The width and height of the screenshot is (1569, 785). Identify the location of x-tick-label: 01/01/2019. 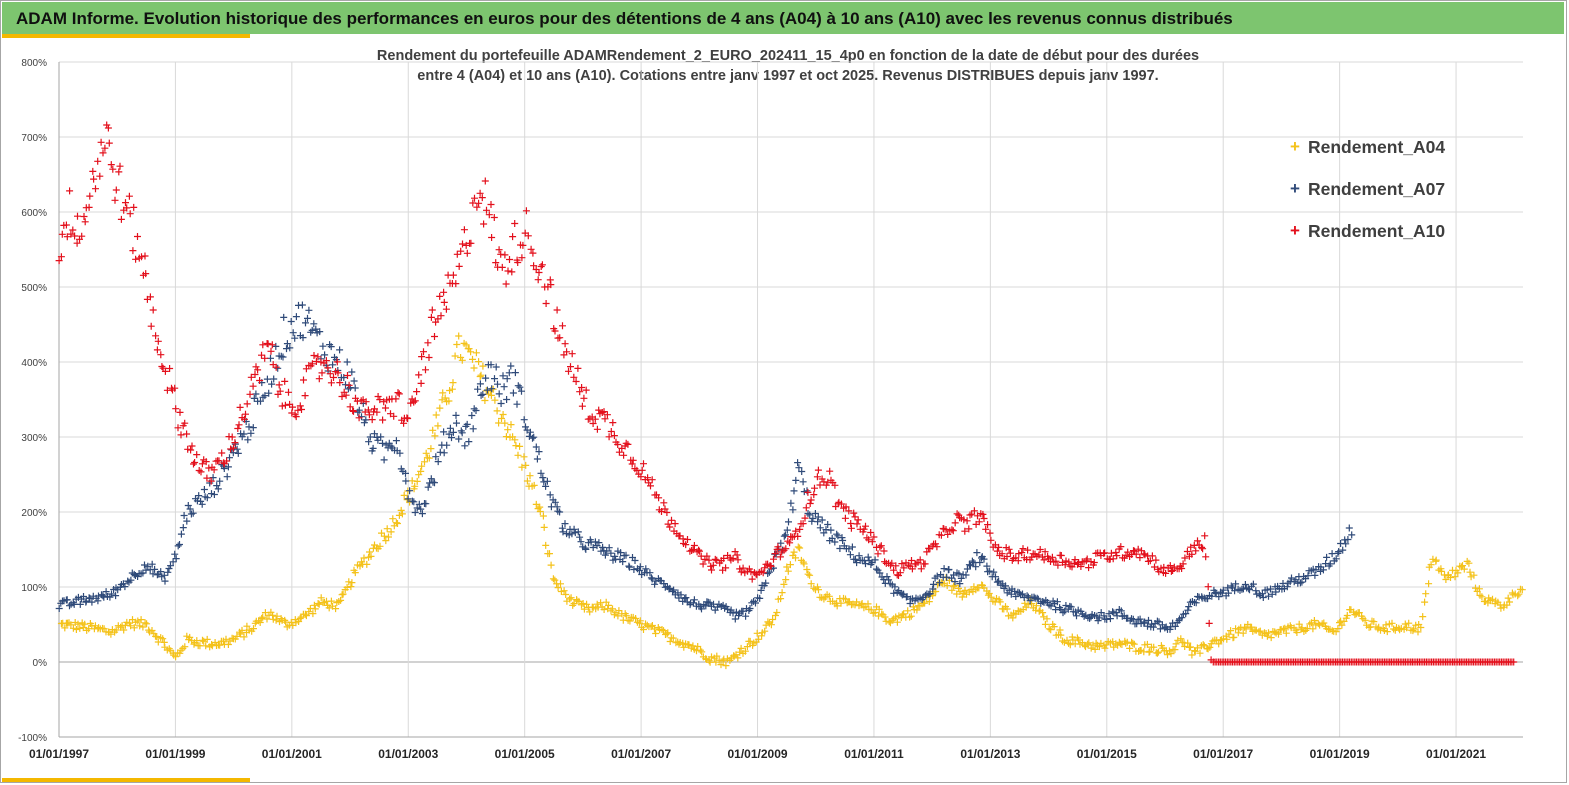
(1340, 754).